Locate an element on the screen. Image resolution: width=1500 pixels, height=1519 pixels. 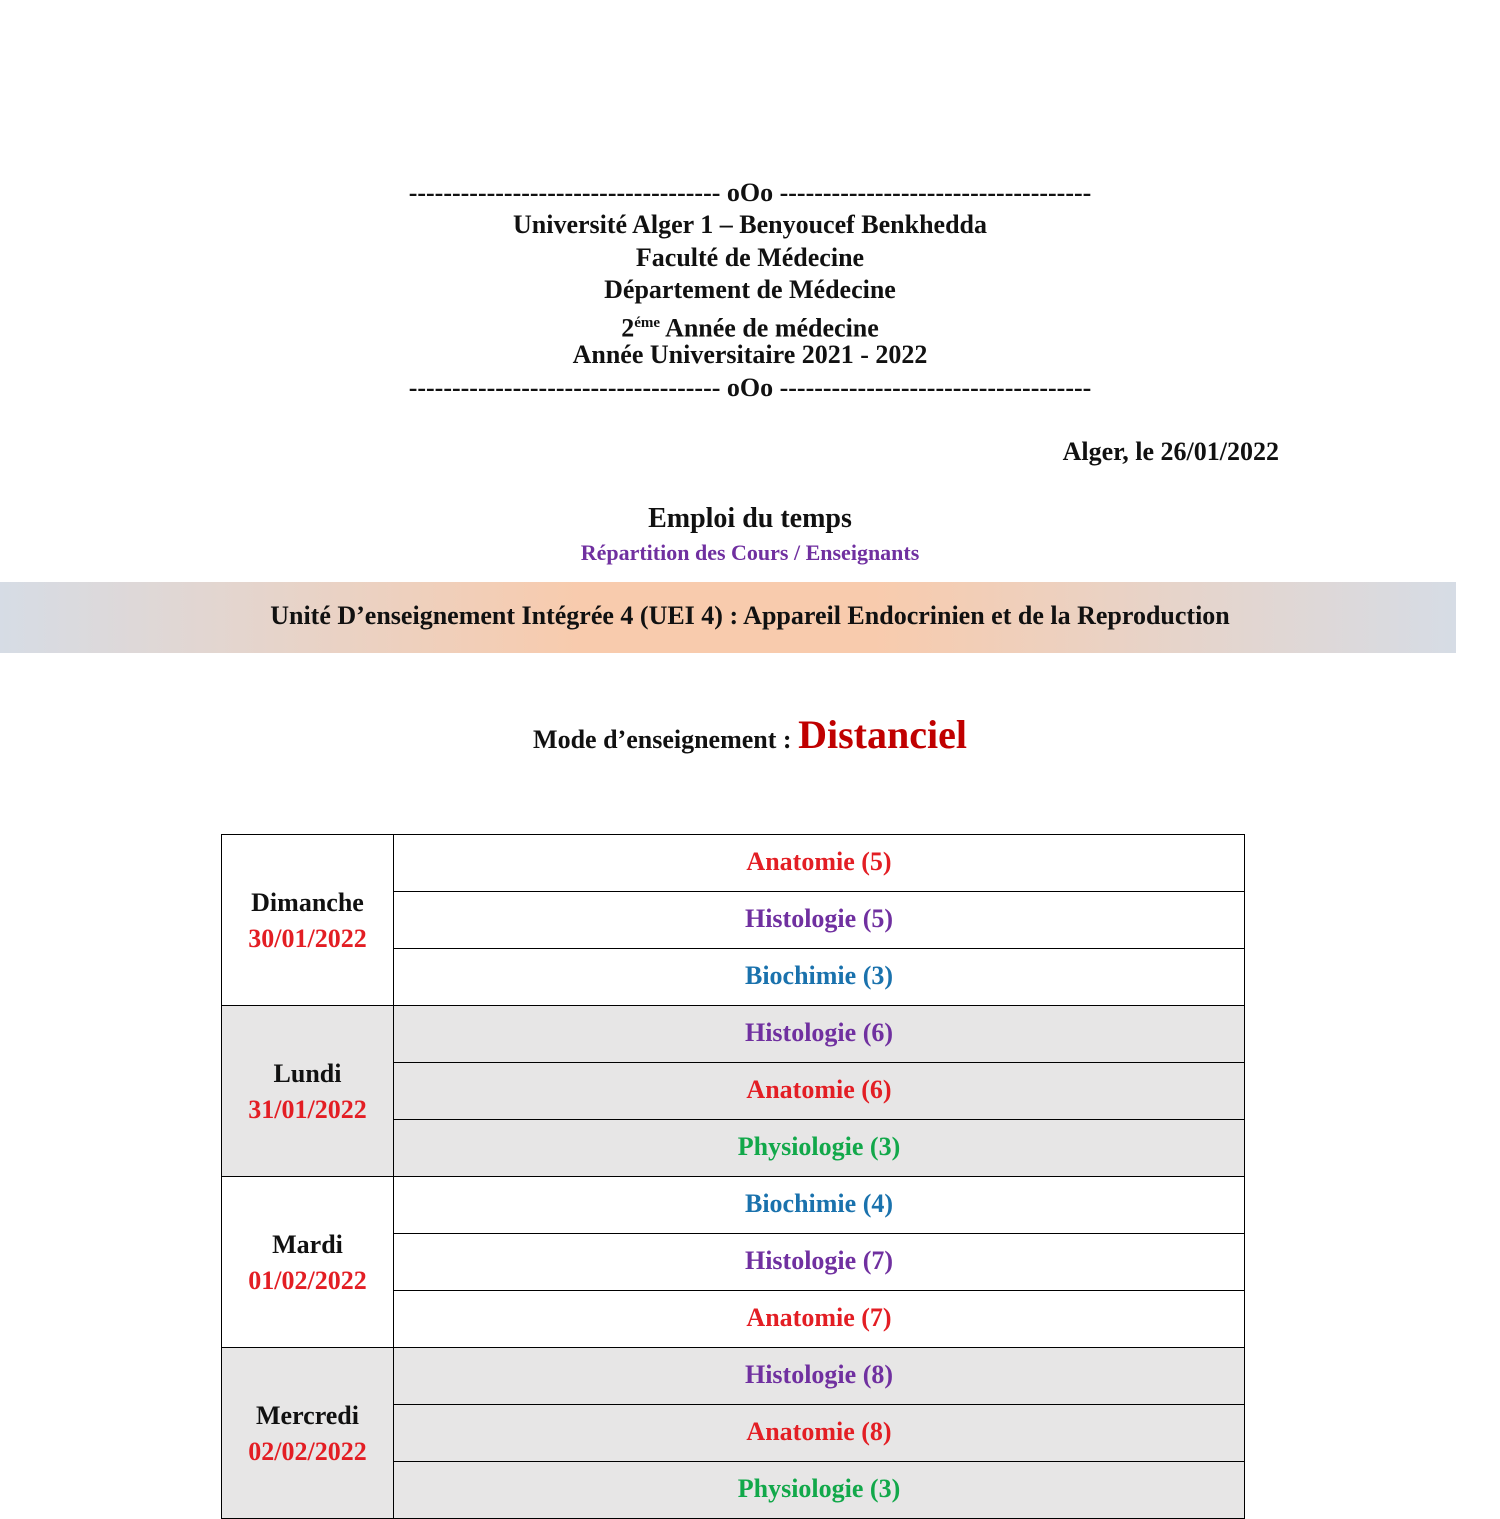
year-rest: Année de médecine is located at coordinates (769, 328).